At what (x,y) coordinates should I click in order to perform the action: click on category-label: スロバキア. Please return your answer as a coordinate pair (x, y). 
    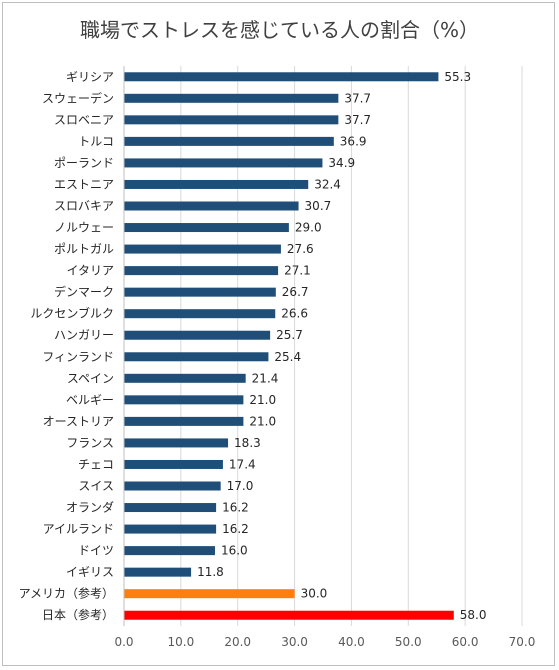
    Looking at the image, I should click on (84, 206).